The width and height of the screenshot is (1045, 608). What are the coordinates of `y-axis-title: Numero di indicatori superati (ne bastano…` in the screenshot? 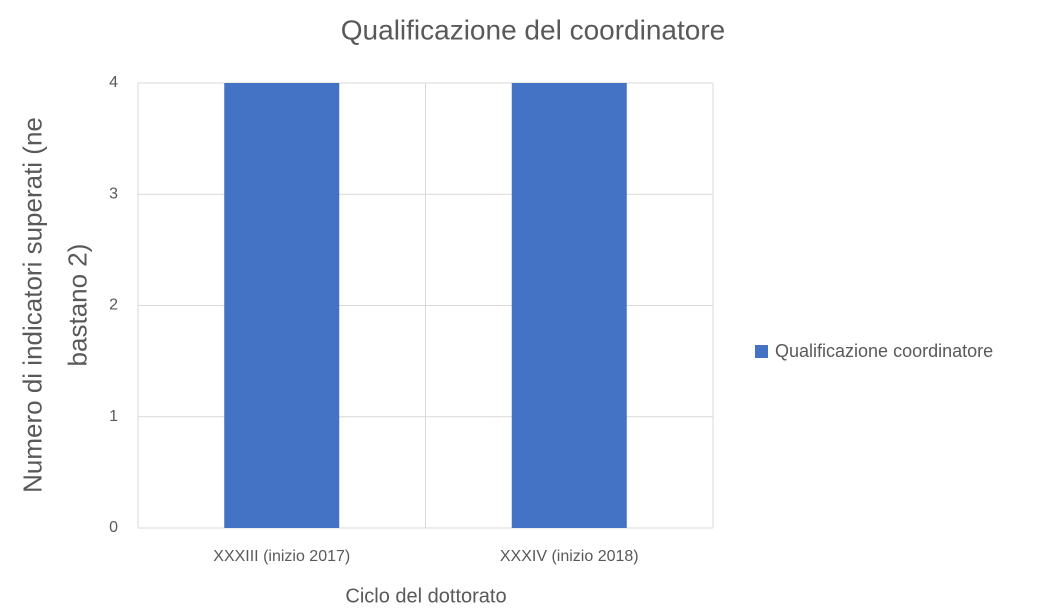 It's located at (54, 305).